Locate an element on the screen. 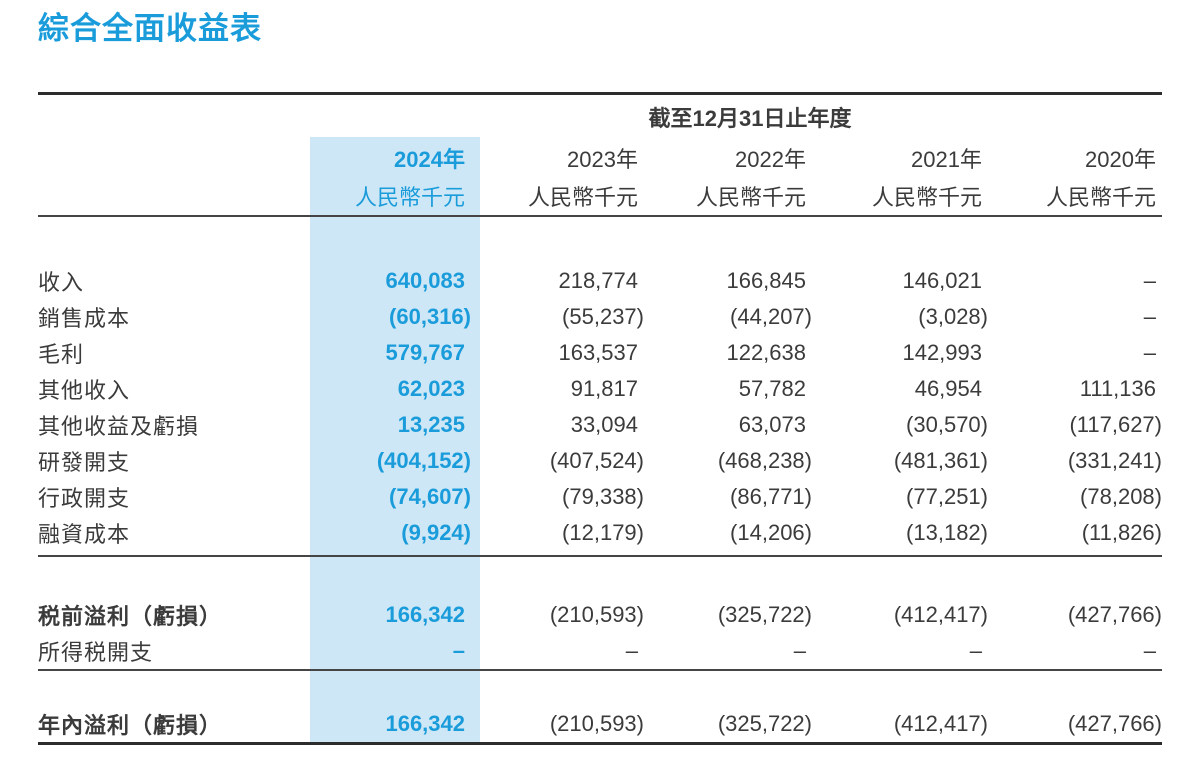 The height and width of the screenshot is (762, 1200). value-cell: (86,771) is located at coordinates (771, 496).